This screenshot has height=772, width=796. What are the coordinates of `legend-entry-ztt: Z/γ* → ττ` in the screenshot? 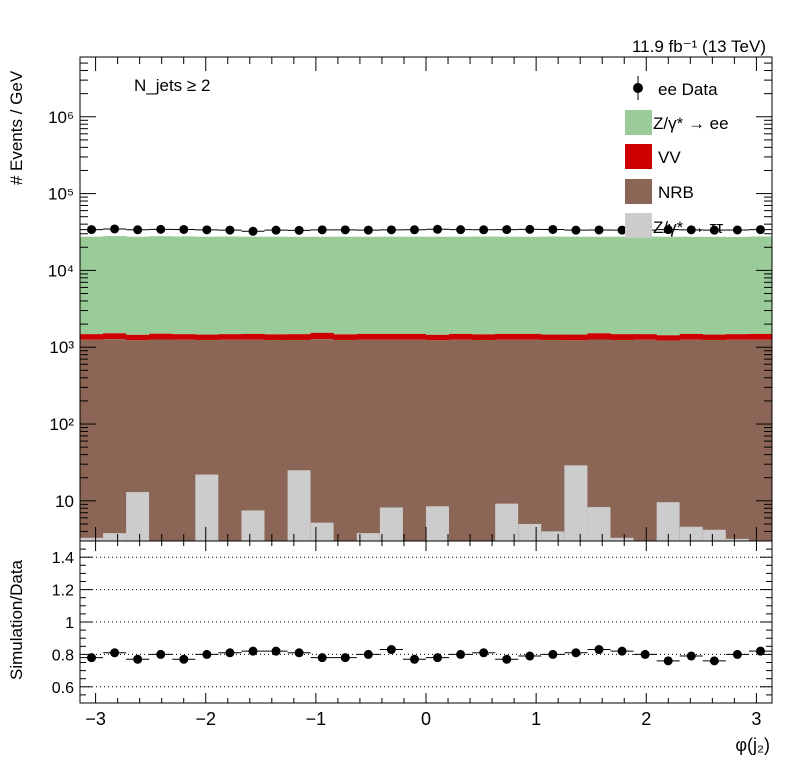 It's located at (688, 227).